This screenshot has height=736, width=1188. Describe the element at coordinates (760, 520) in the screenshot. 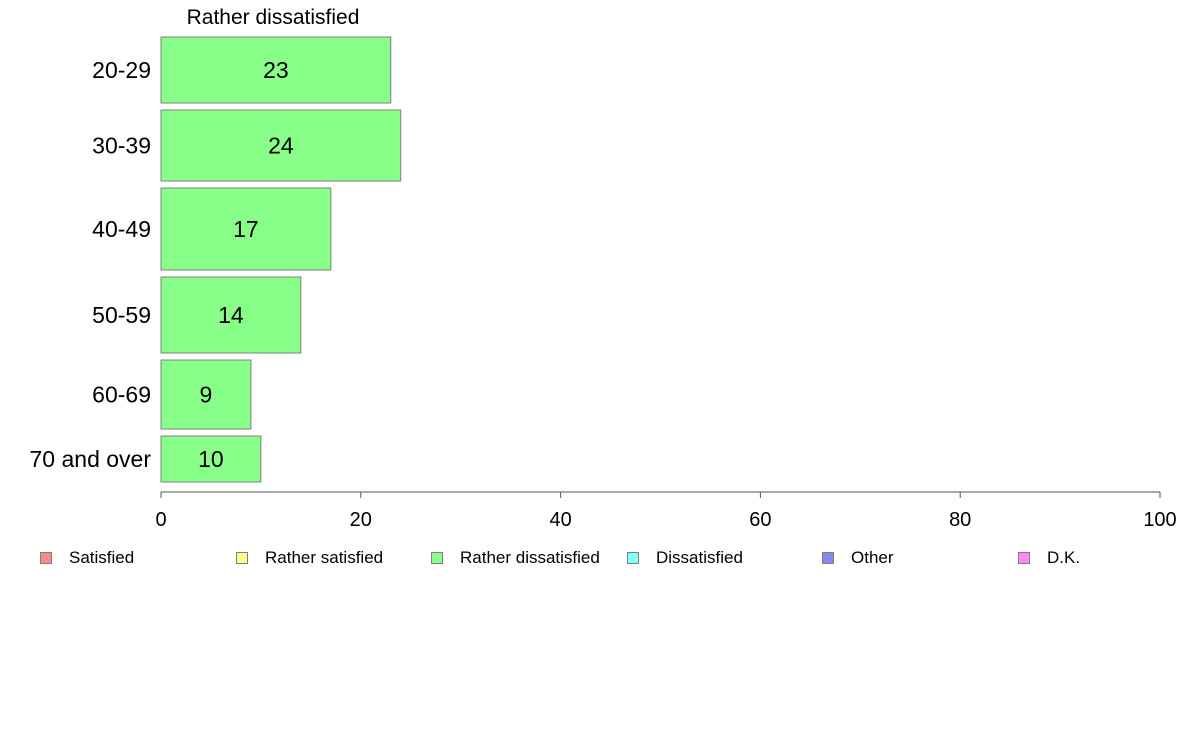

I see `x-tick-label: 60` at that location.